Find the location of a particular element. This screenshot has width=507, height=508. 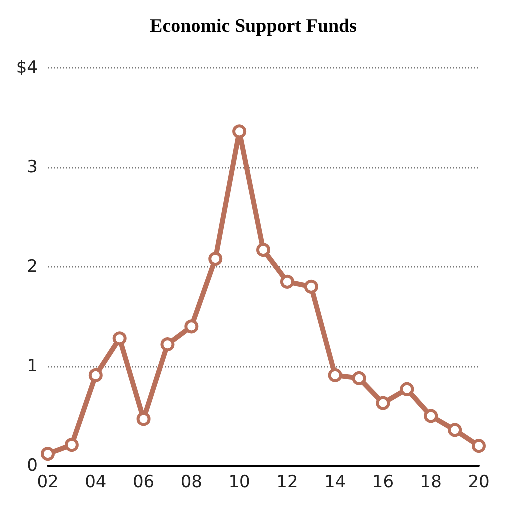

y-tick-label: 3 is located at coordinates (32, 168).